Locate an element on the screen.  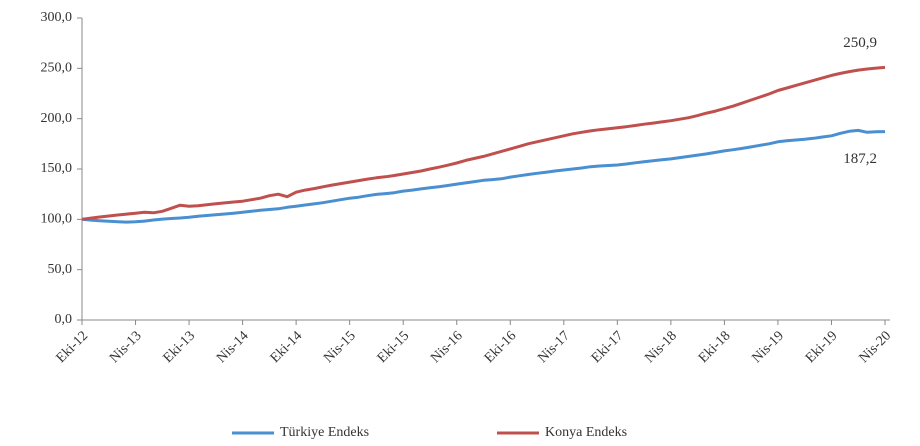
y-tick-label: 200,0 is located at coordinates (57, 118).